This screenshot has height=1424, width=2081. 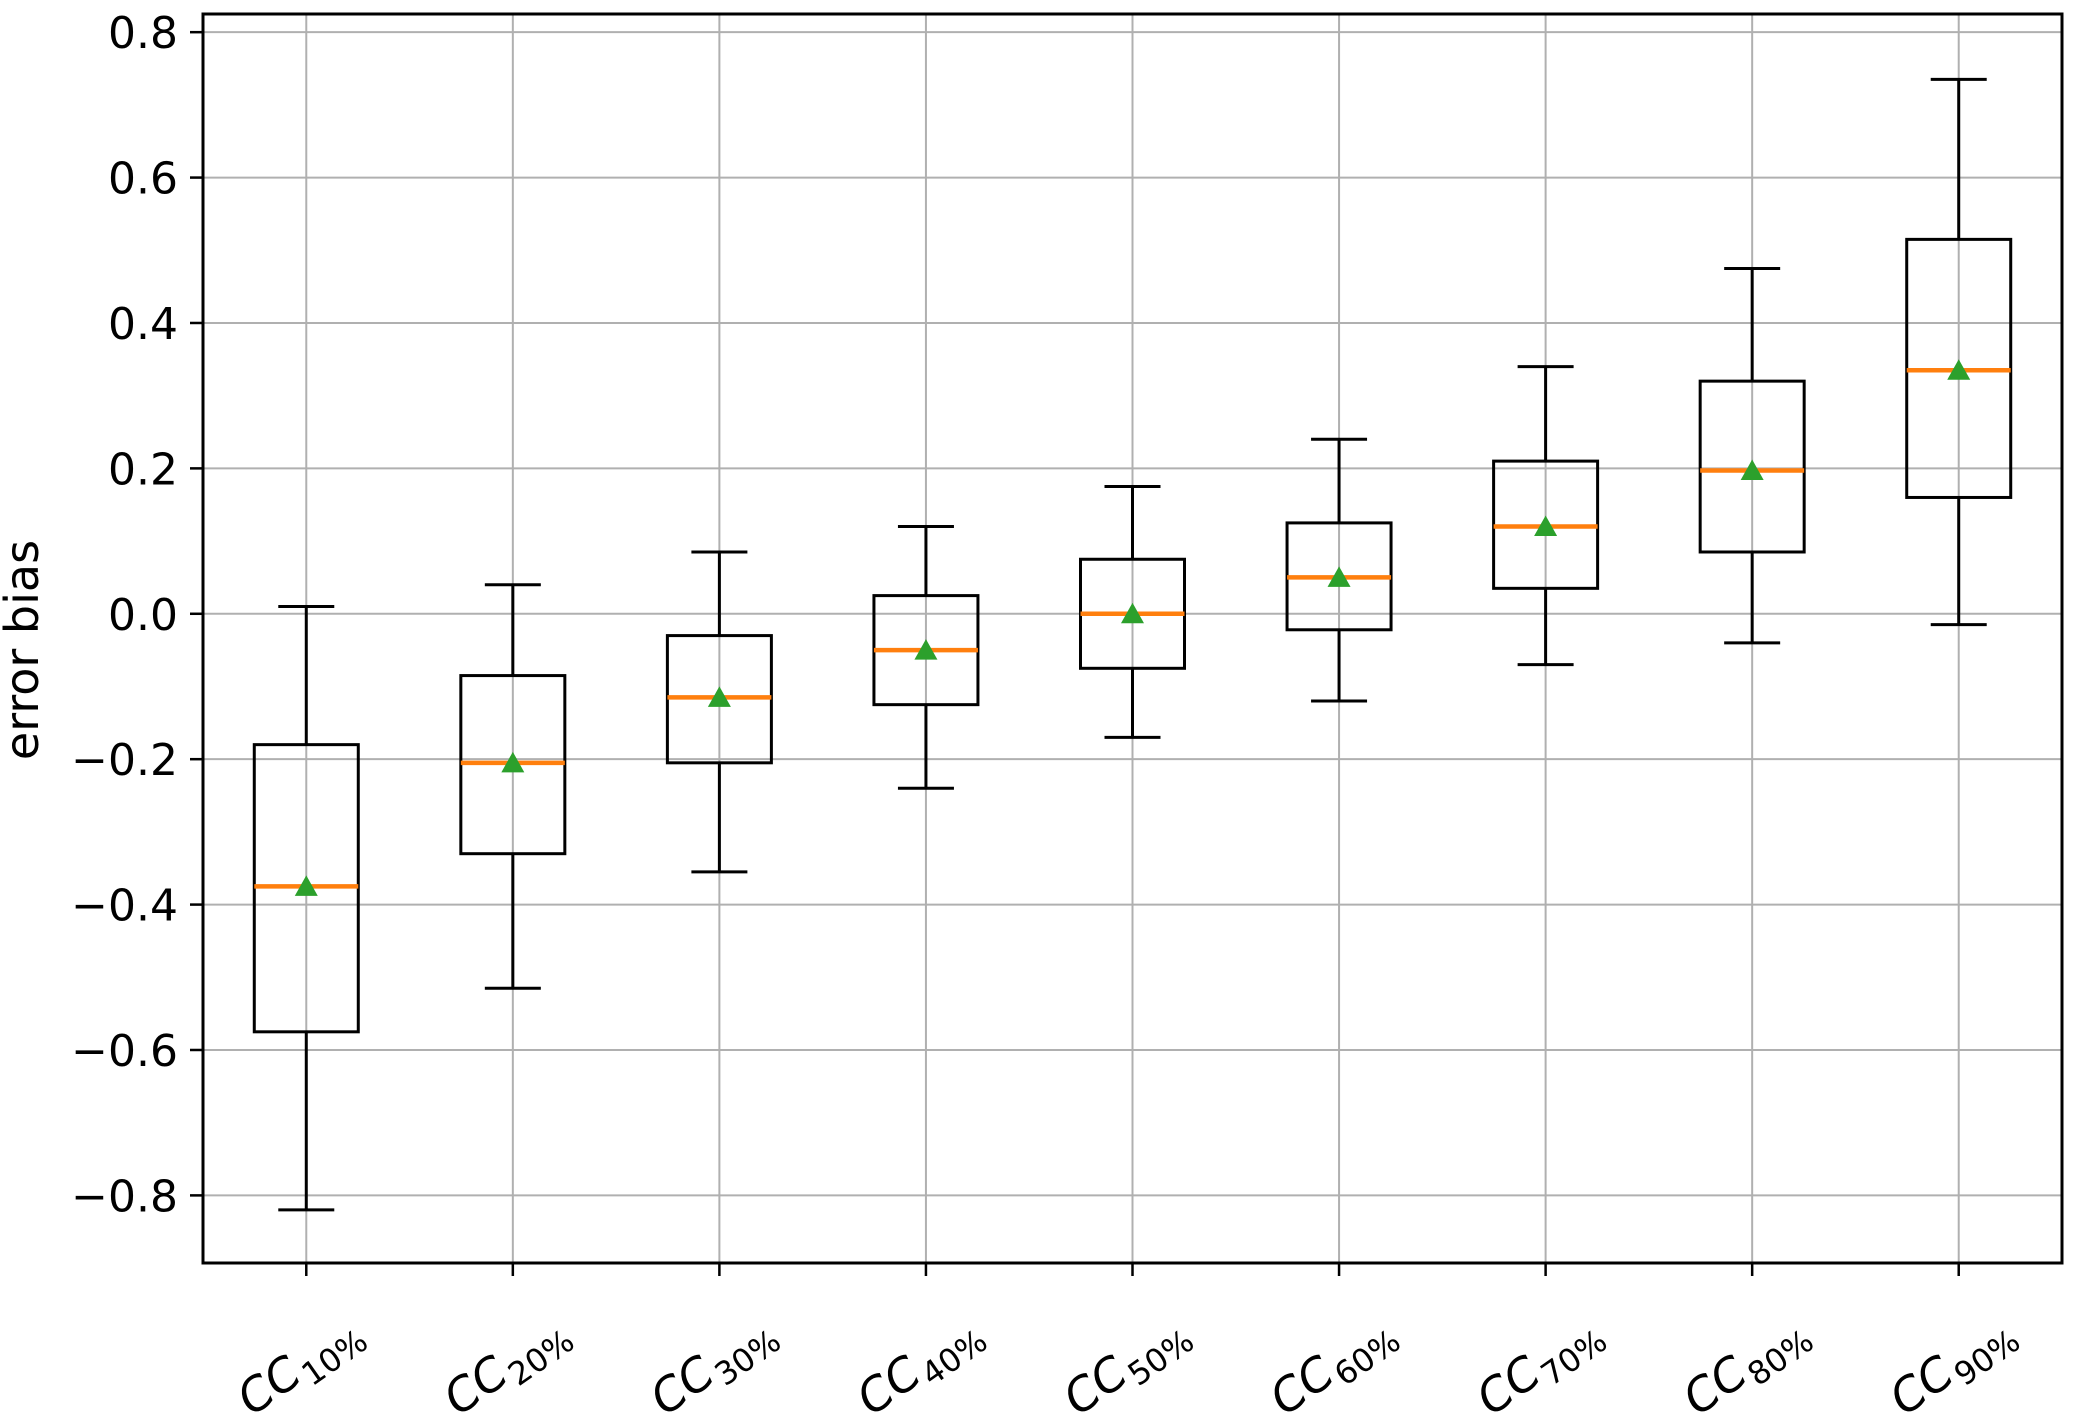 What do you see at coordinates (124, 906) in the screenshot?
I see `y-tick-label: −0.4` at bounding box center [124, 906].